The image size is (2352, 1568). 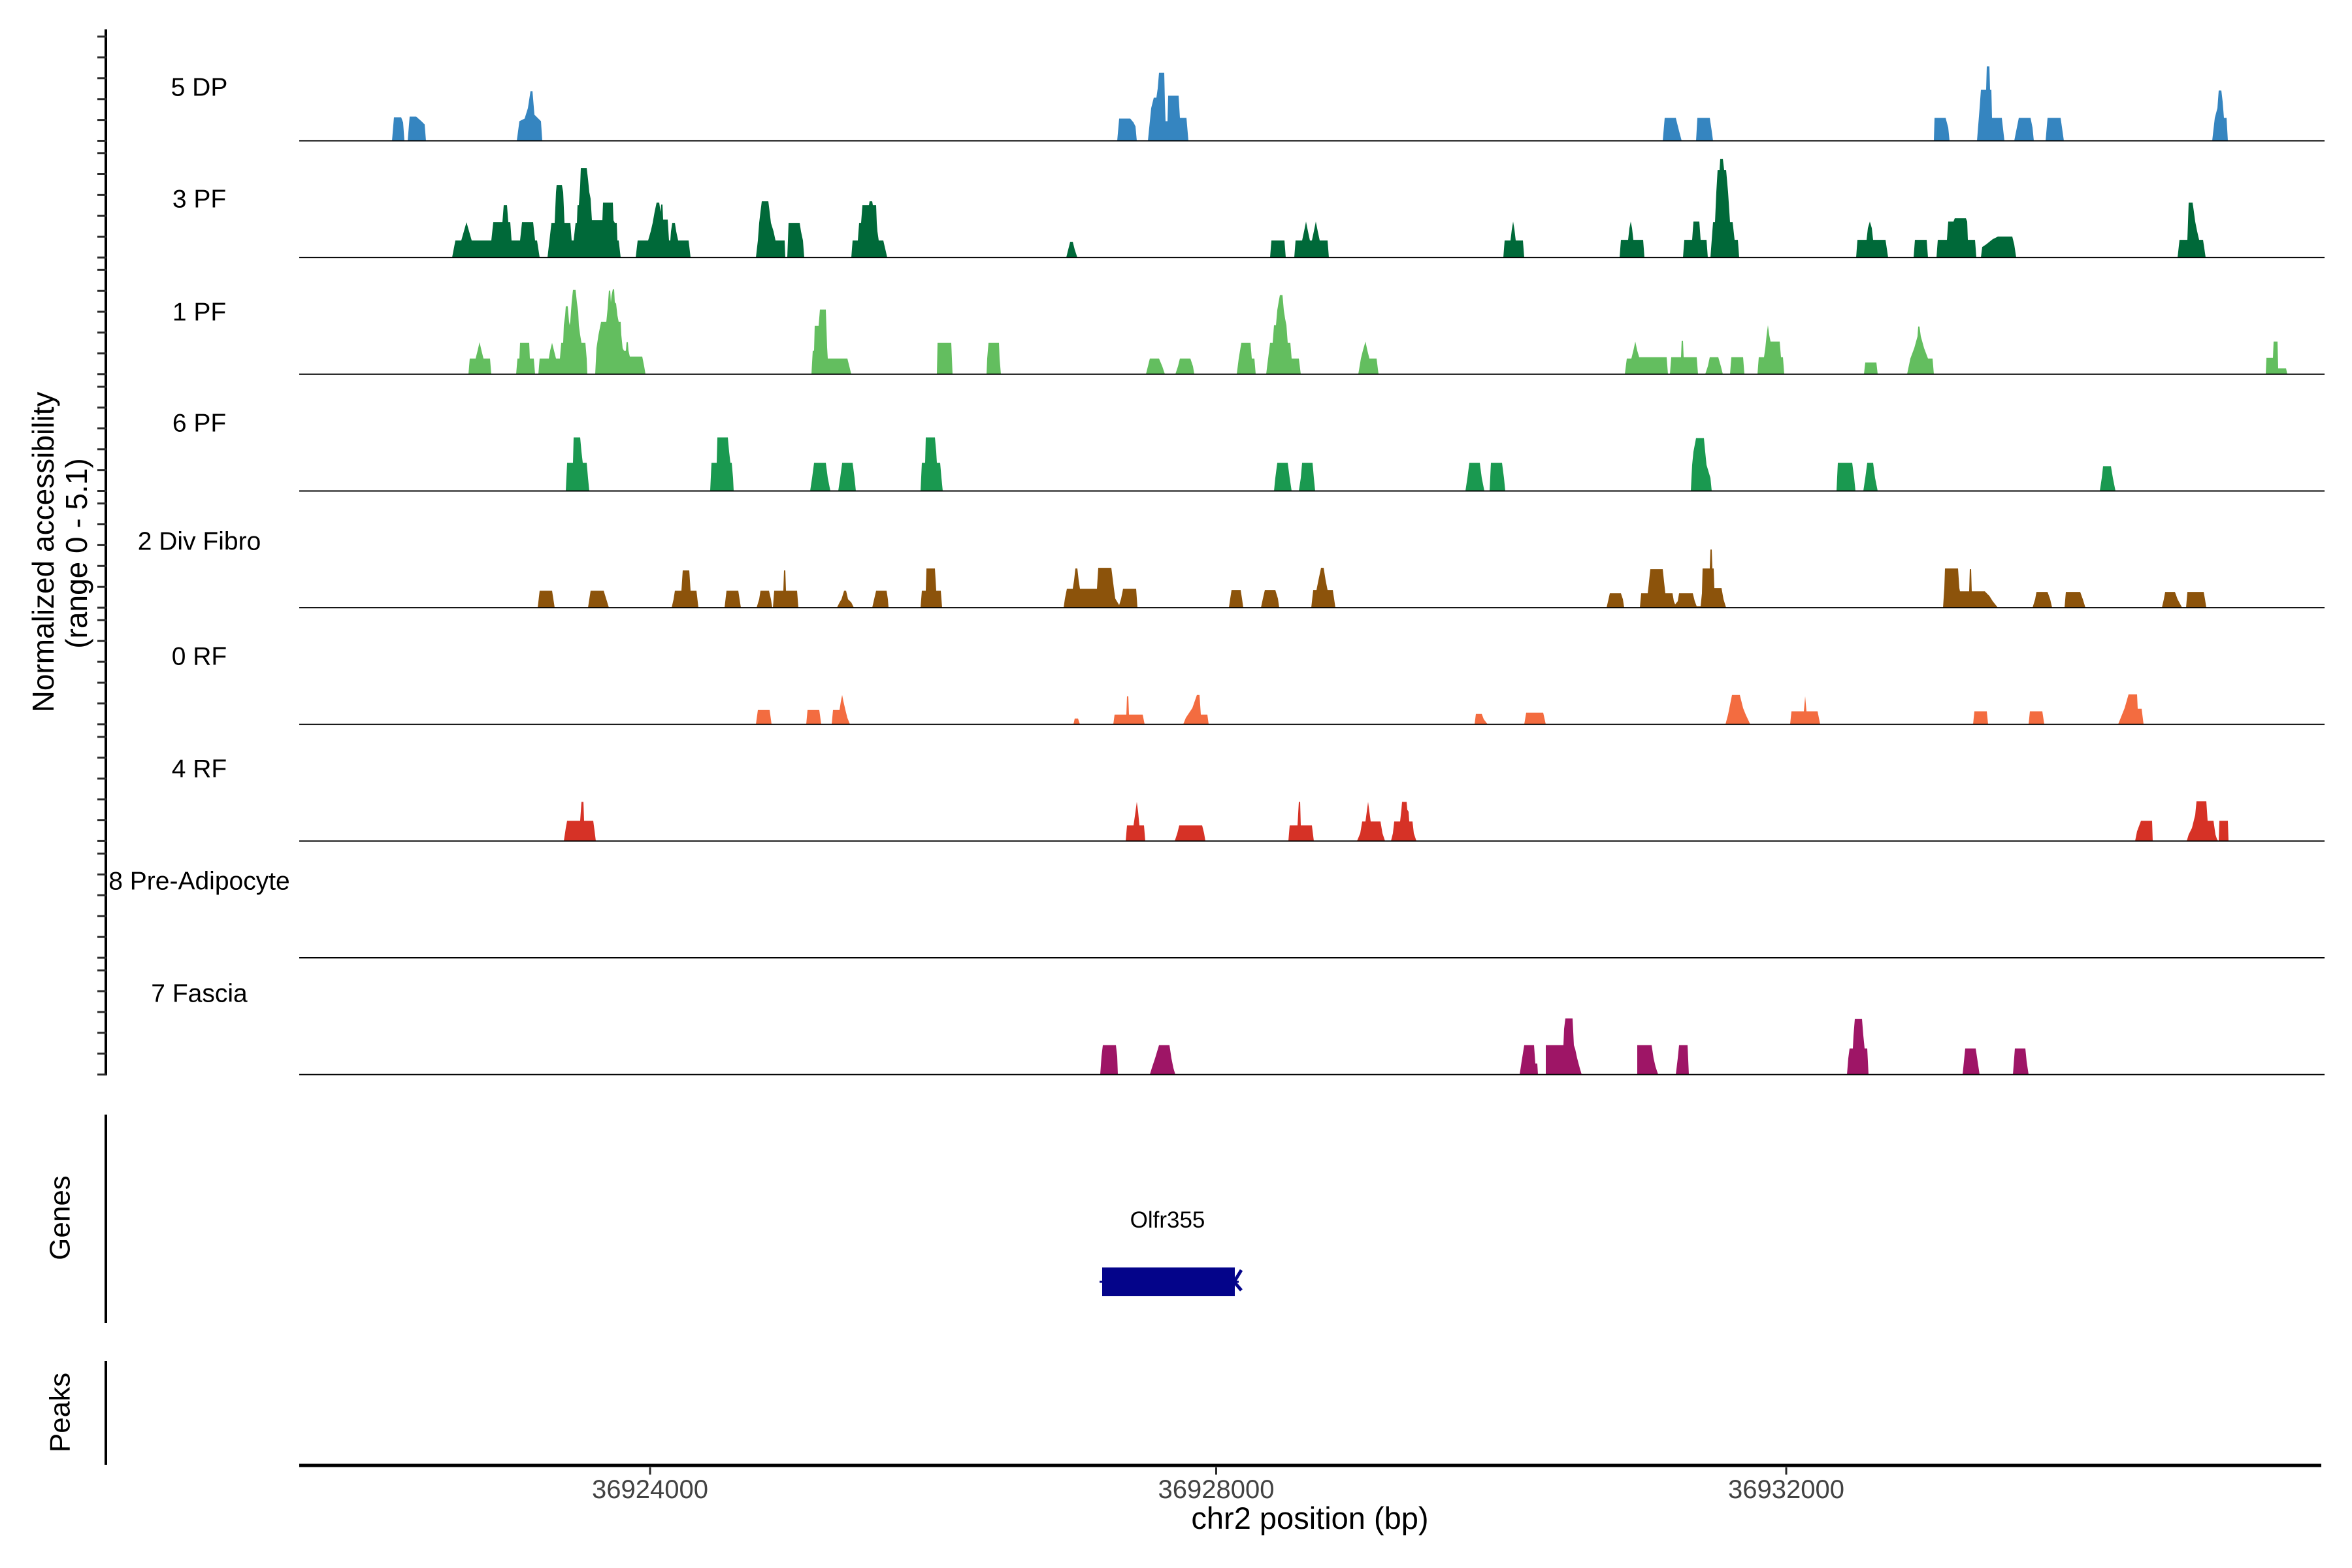 I want to click on svg-text: 3 PF, so click(x=199, y=200).